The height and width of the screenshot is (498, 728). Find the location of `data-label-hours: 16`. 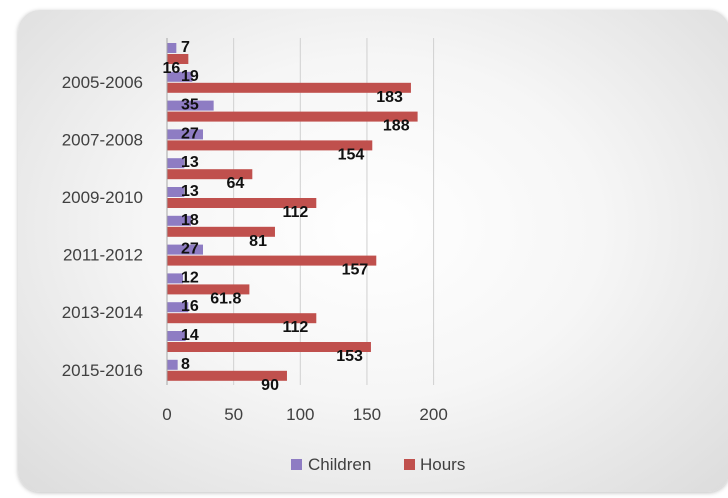

data-label-hours: 16 is located at coordinates (172, 68).